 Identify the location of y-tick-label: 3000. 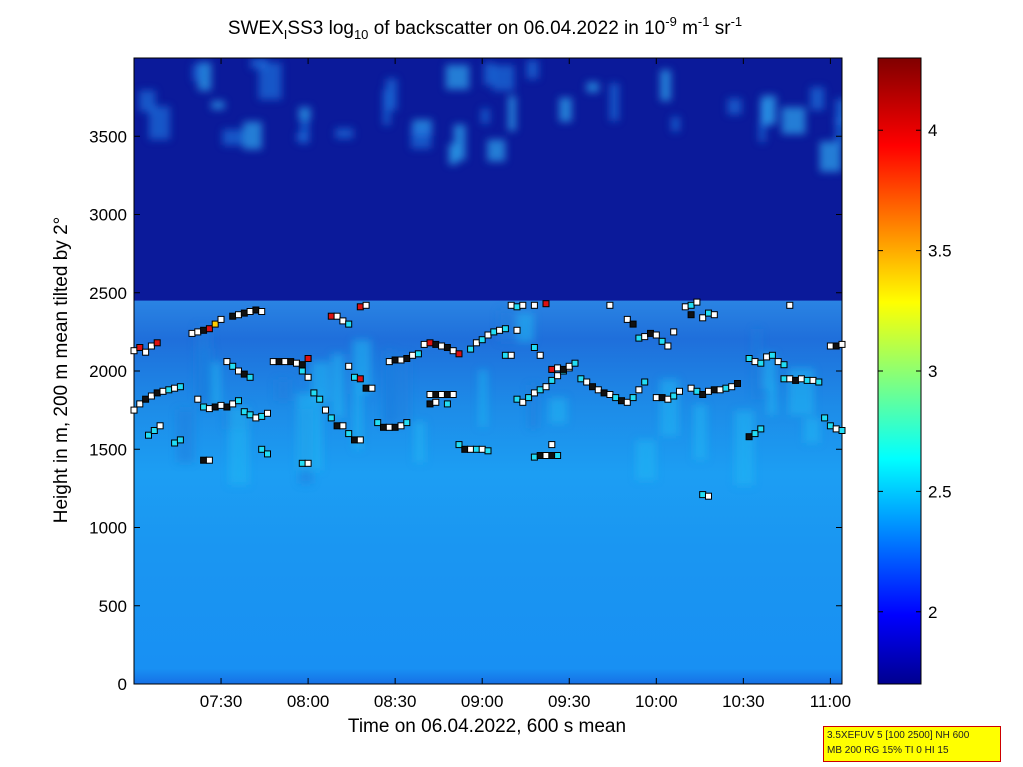
(108, 215).